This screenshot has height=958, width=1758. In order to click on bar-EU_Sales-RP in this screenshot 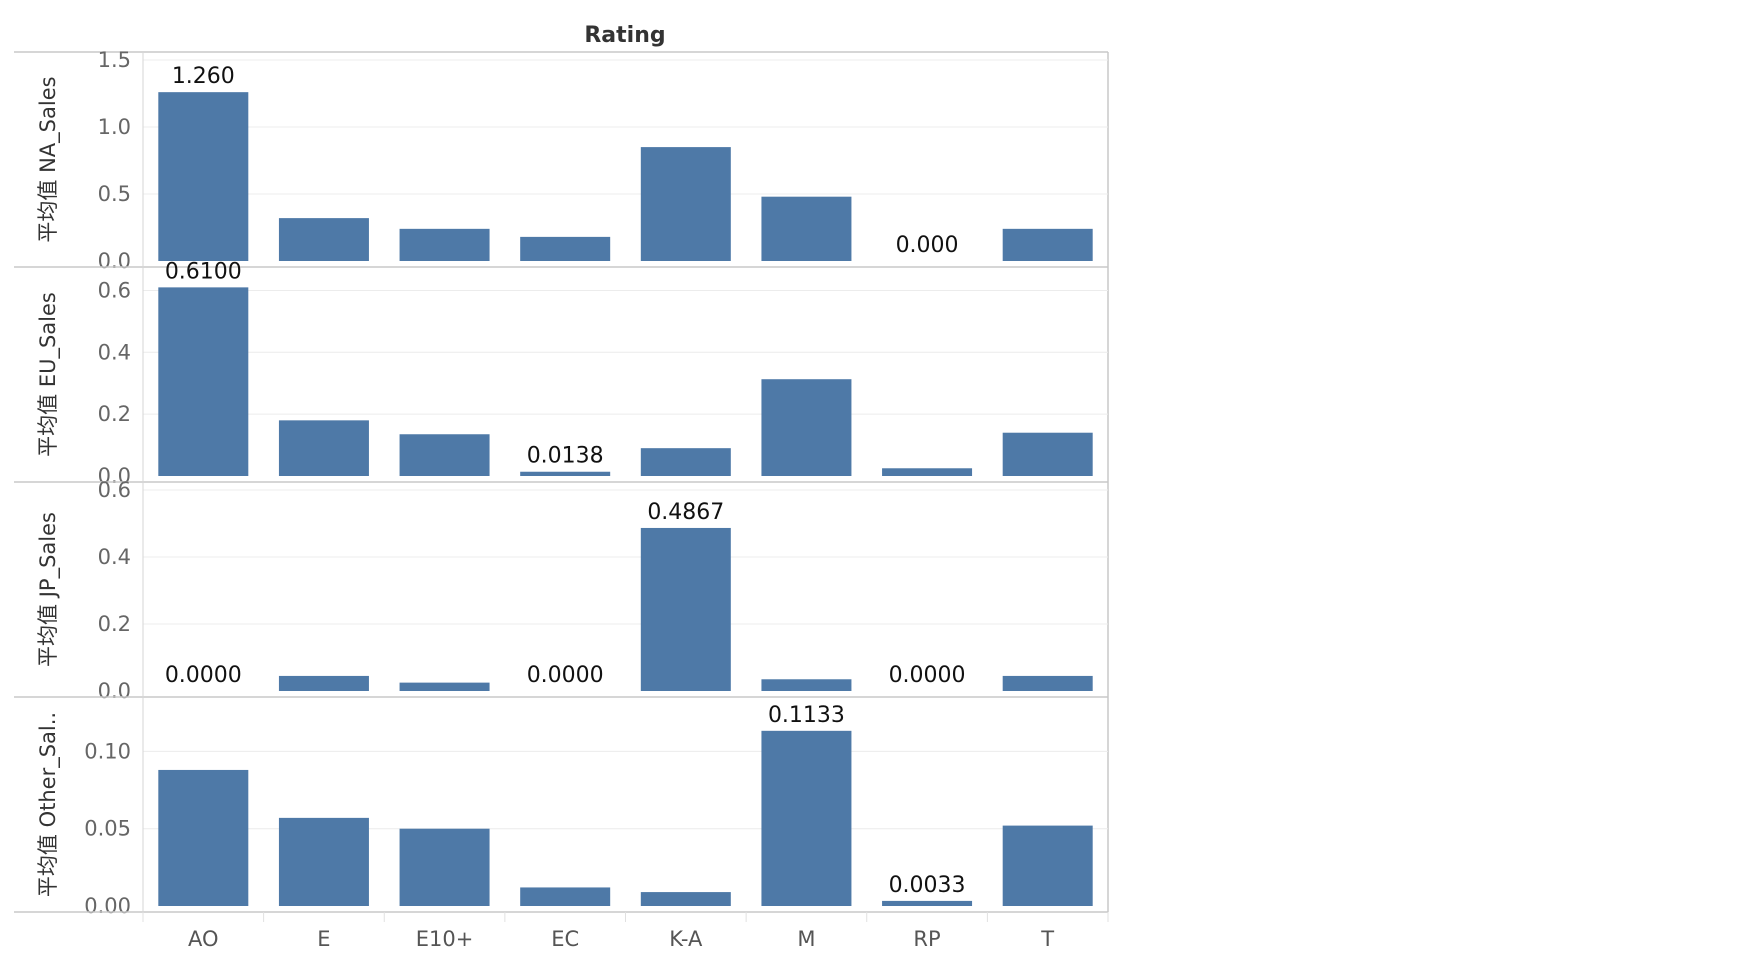, I will do `click(927, 472)`.